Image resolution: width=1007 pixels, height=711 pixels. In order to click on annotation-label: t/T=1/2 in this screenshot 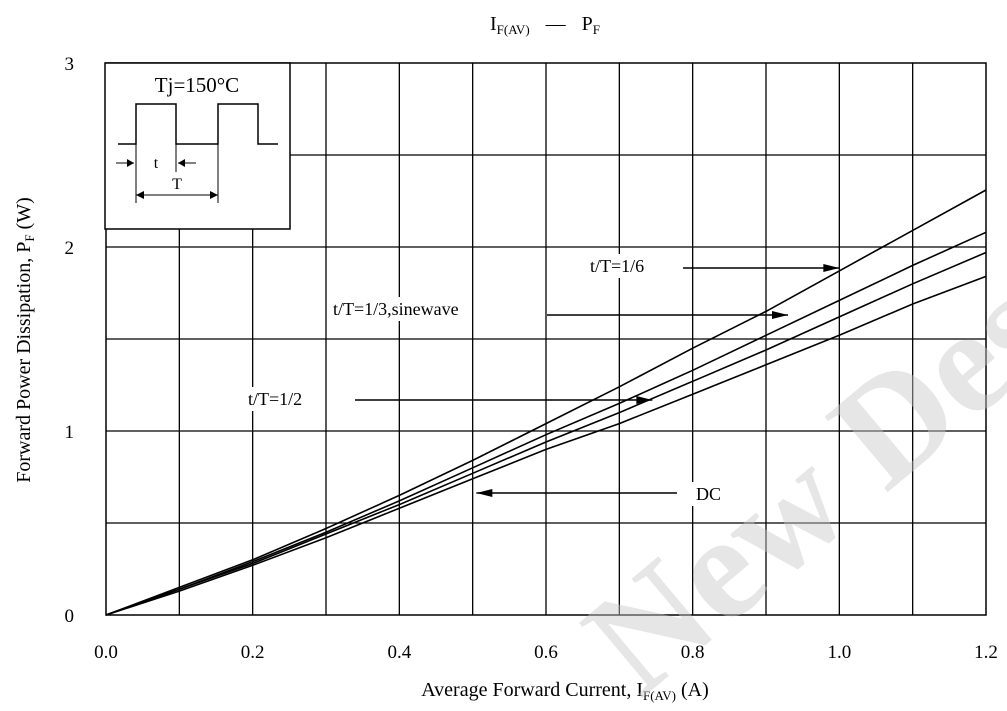, I will do `click(275, 399)`.